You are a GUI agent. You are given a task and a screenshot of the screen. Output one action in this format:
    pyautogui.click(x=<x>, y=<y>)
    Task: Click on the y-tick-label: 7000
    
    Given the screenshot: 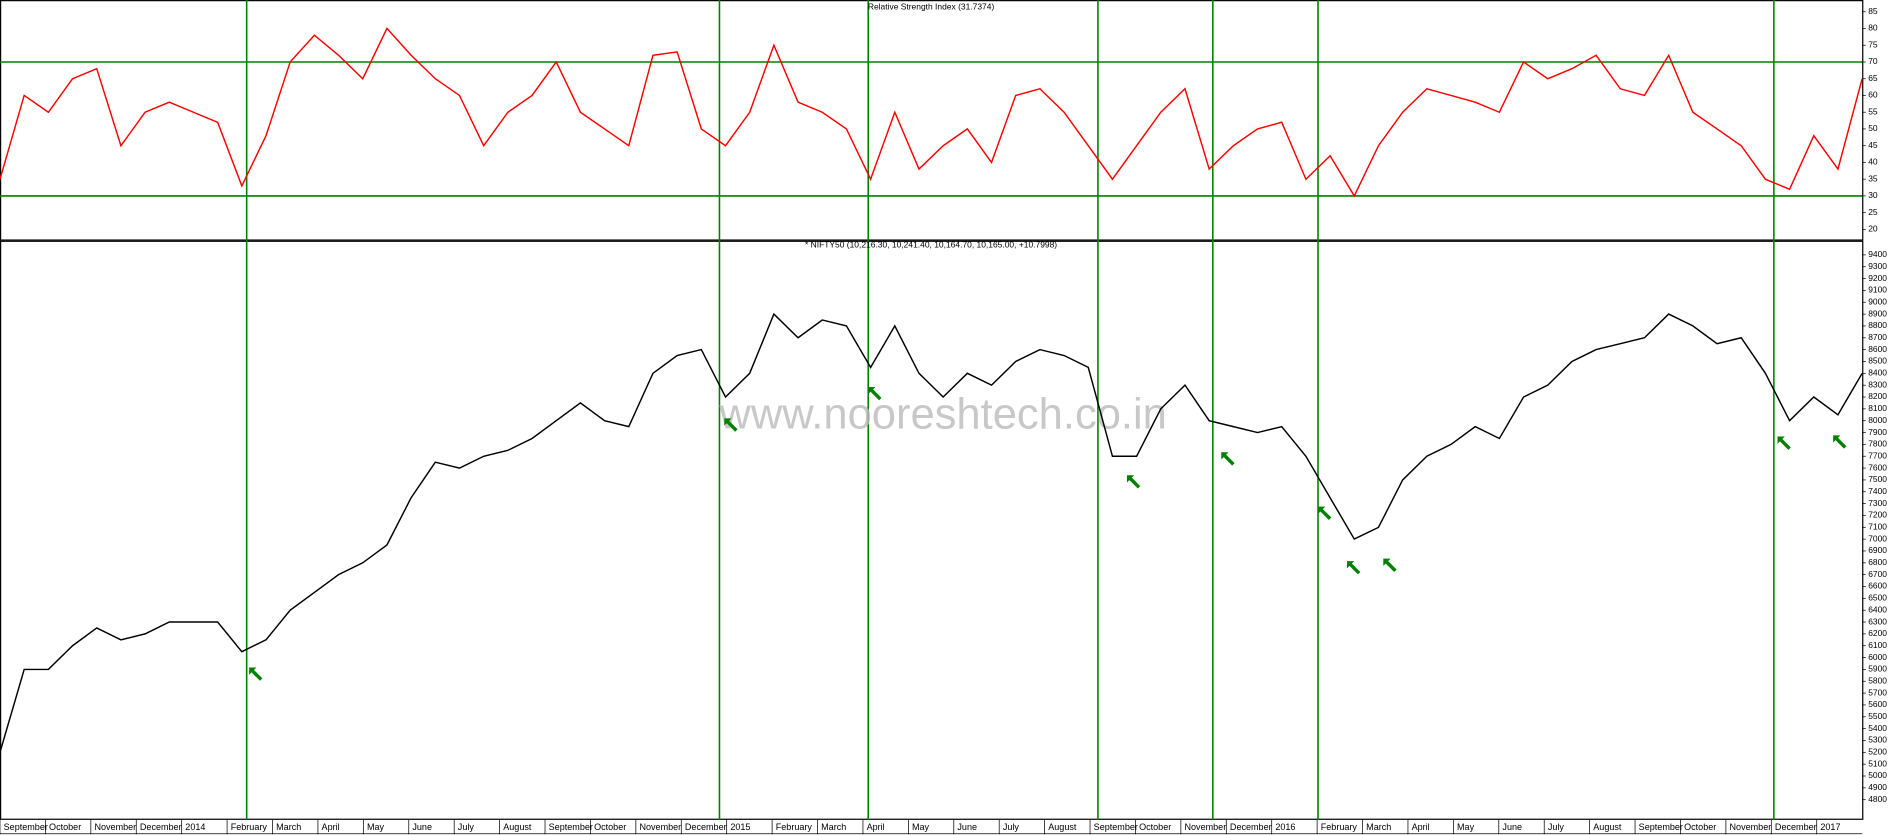 What is the action you would take?
    pyautogui.click(x=1877, y=538)
    